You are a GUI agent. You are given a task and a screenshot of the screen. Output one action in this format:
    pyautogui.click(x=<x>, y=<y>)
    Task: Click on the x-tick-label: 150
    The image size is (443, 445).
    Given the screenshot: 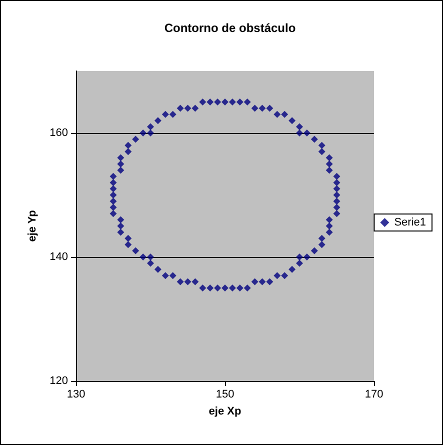 What is the action you would take?
    pyautogui.click(x=225, y=394)
    